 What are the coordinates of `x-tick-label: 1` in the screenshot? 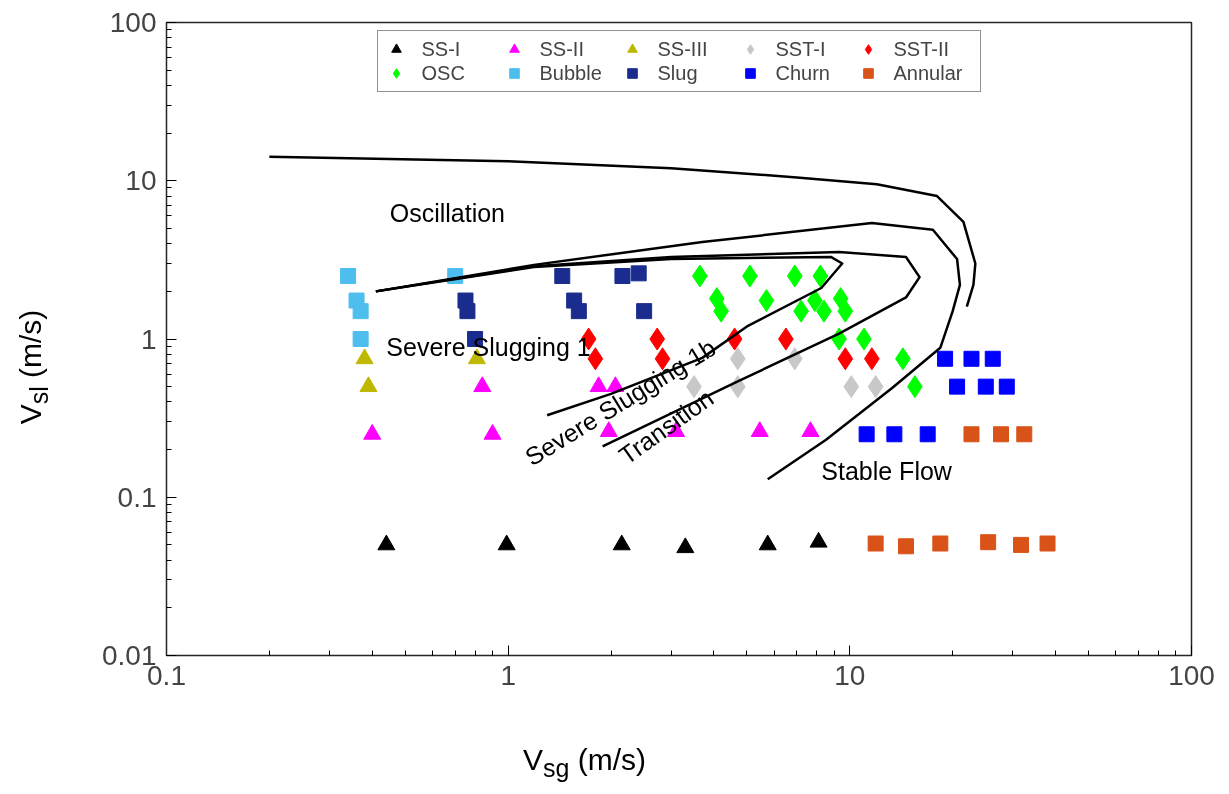 It's located at (508, 675).